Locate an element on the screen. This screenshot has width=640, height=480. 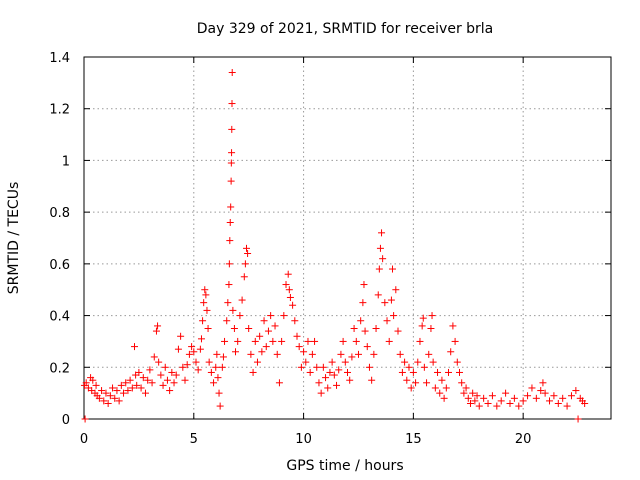
y-tick-label: 1.4 is located at coordinates (59, 58).